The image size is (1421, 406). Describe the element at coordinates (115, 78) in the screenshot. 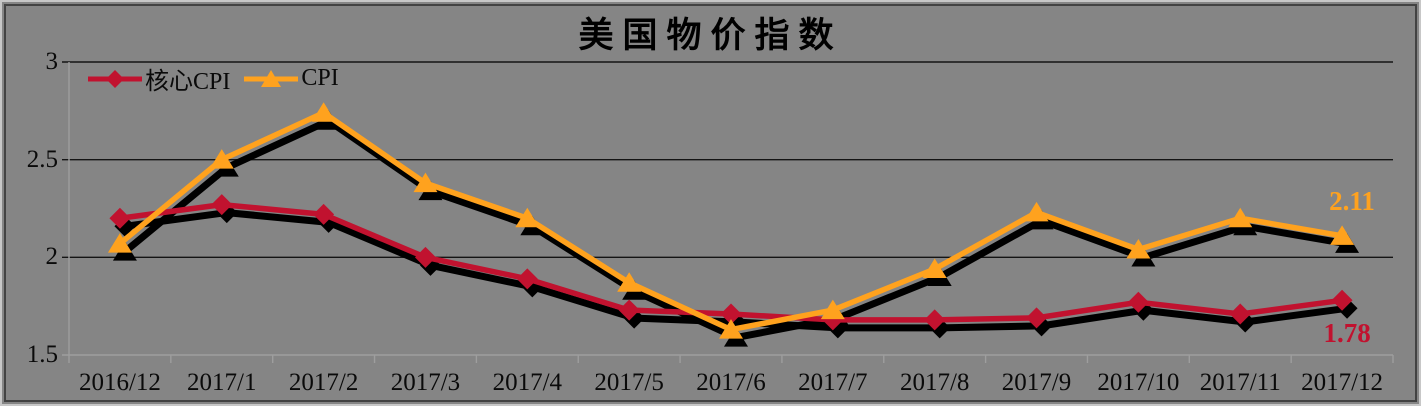

I see `core-cpi-diamond-icon` at that location.